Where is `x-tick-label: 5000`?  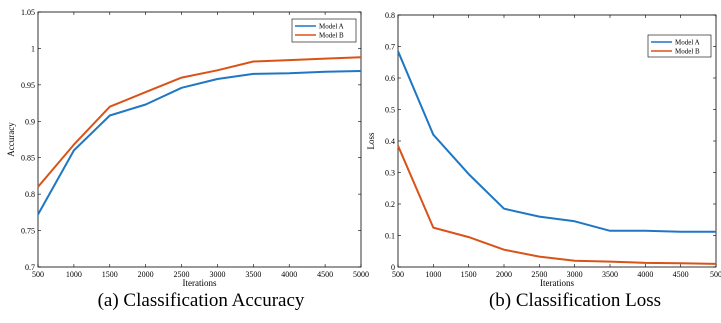
x-tick-label: 5000 is located at coordinates (361, 274).